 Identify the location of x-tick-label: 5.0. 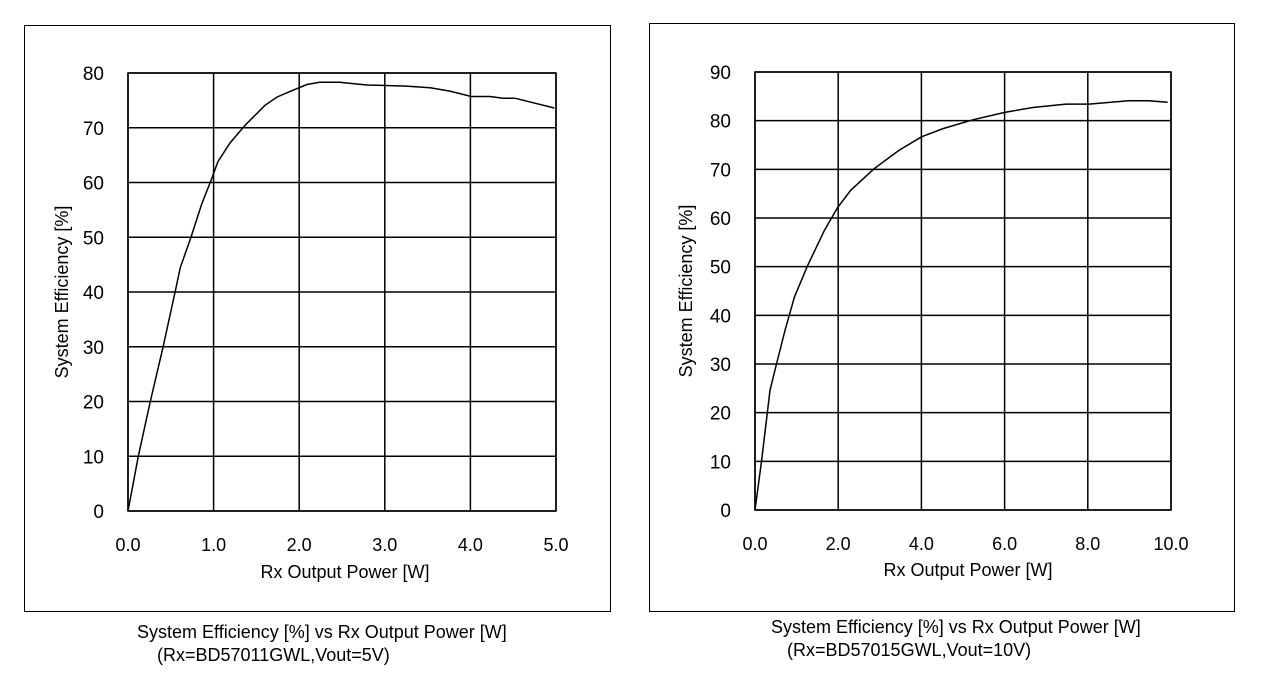
(555, 545).